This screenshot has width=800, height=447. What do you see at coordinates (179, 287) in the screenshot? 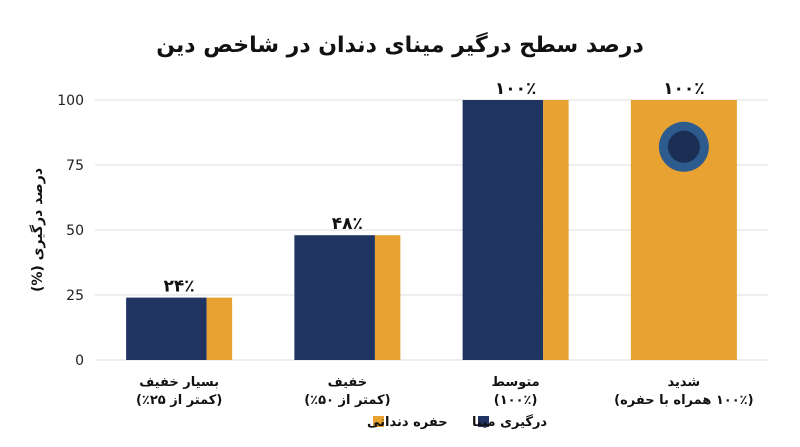
I see `data-label: ۲۴٪` at bounding box center [179, 287].